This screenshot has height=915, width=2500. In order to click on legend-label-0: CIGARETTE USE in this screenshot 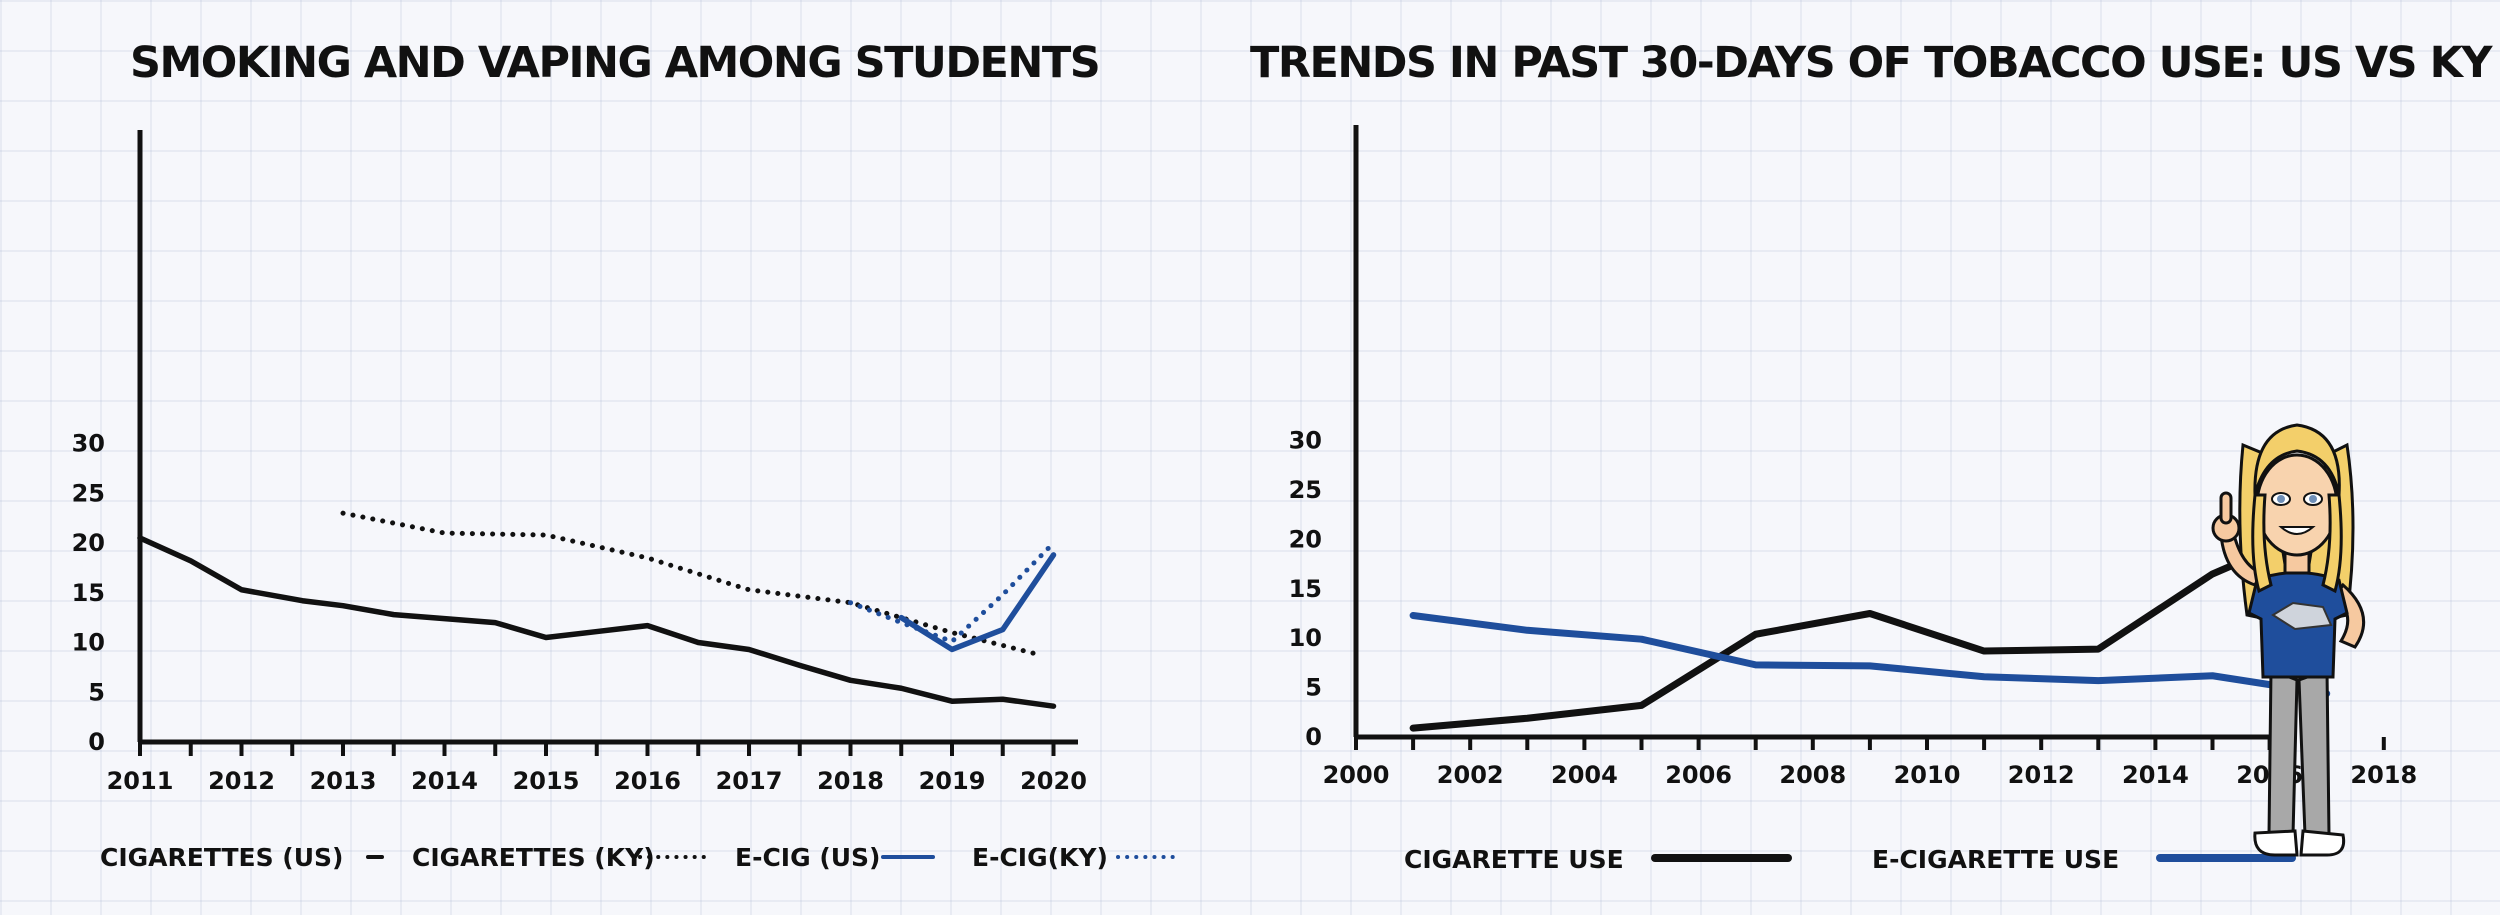, I will do `click(1514, 859)`.